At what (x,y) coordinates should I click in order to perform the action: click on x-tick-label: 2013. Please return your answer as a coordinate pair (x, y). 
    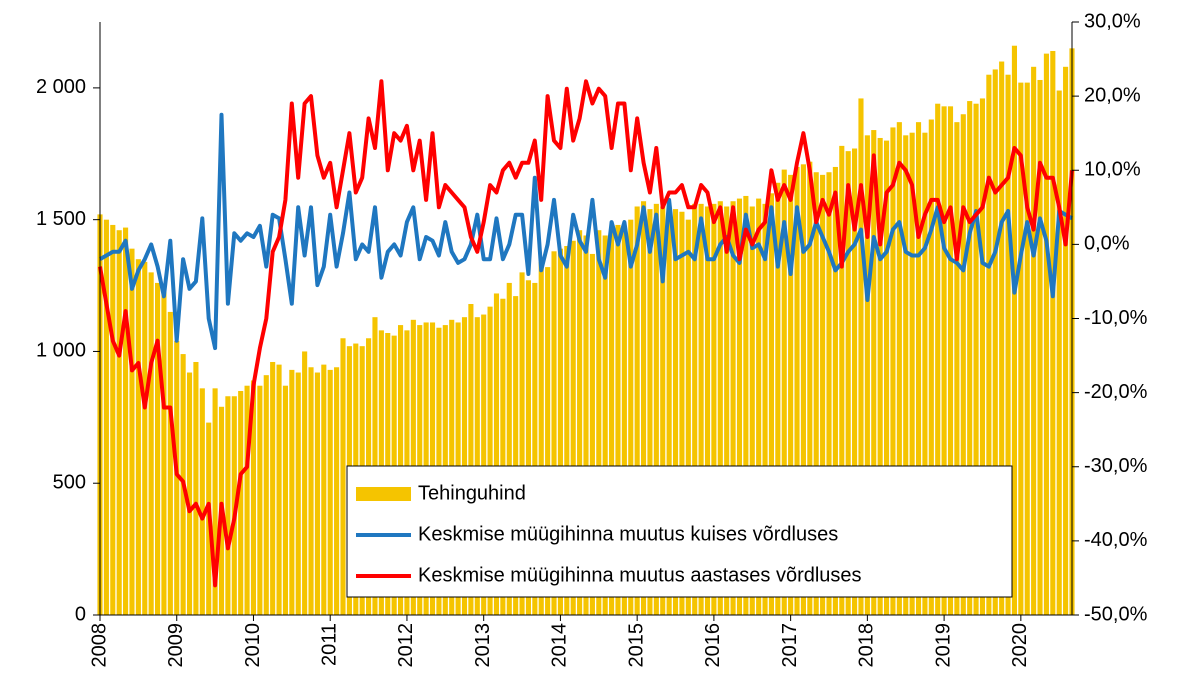
    Looking at the image, I should click on (483, 645).